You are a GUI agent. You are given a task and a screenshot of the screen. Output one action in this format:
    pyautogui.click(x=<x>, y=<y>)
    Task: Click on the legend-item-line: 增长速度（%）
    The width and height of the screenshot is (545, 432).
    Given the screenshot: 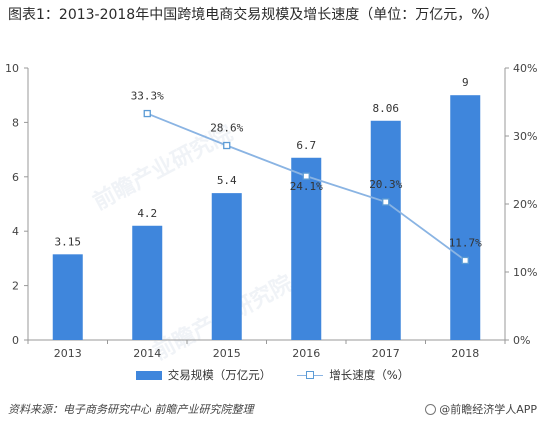 What is the action you would take?
    pyautogui.click(x=353, y=375)
    